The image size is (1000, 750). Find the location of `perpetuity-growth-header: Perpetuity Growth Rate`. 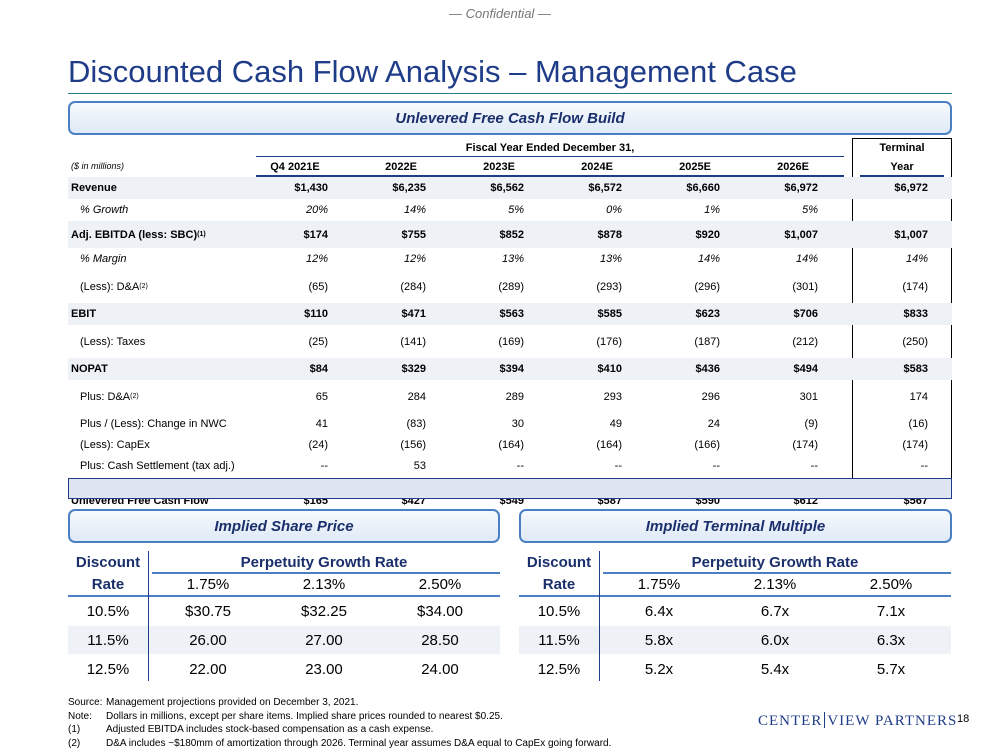

perpetuity-growth-header: Perpetuity Growth Rate is located at coordinates (324, 562).